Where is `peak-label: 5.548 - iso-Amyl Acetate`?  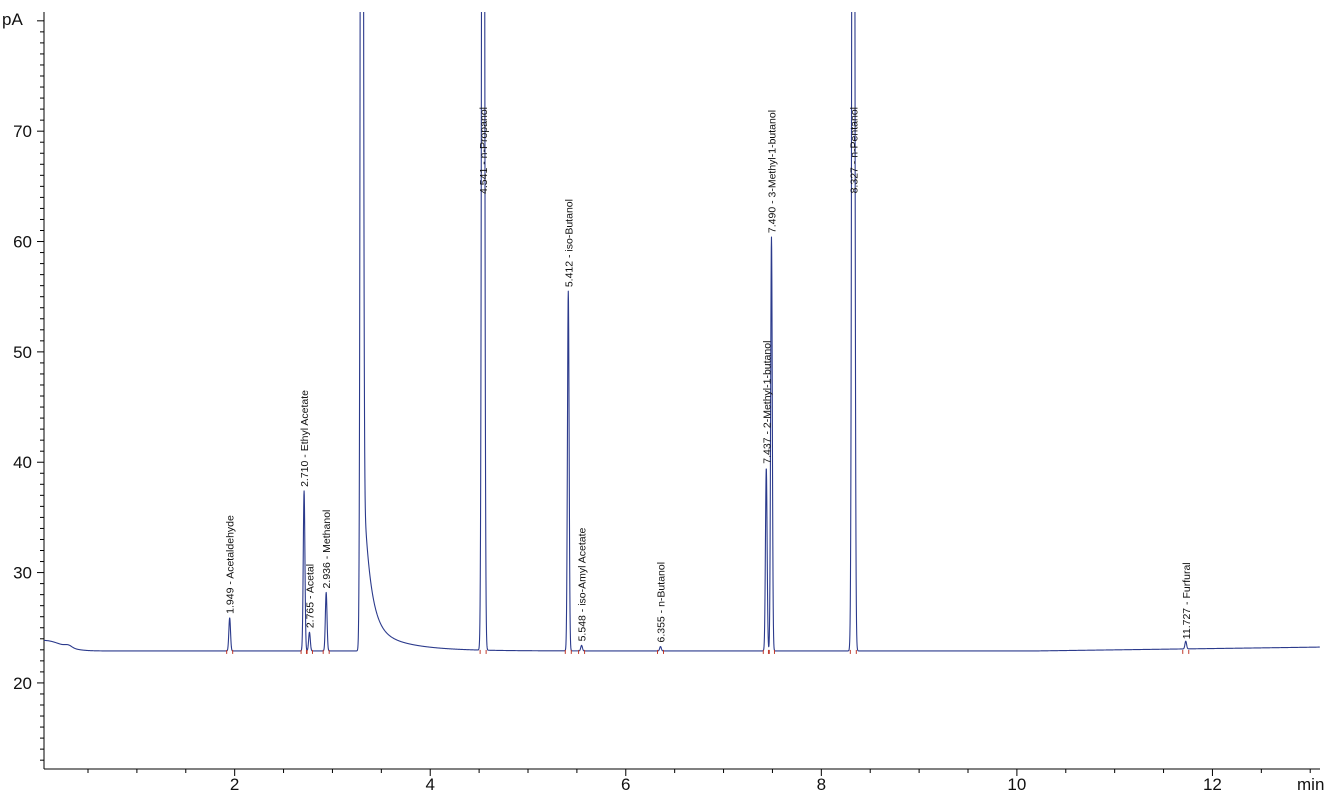
peak-label: 5.548 - iso-Amyl Acetate is located at coordinates (583, 584).